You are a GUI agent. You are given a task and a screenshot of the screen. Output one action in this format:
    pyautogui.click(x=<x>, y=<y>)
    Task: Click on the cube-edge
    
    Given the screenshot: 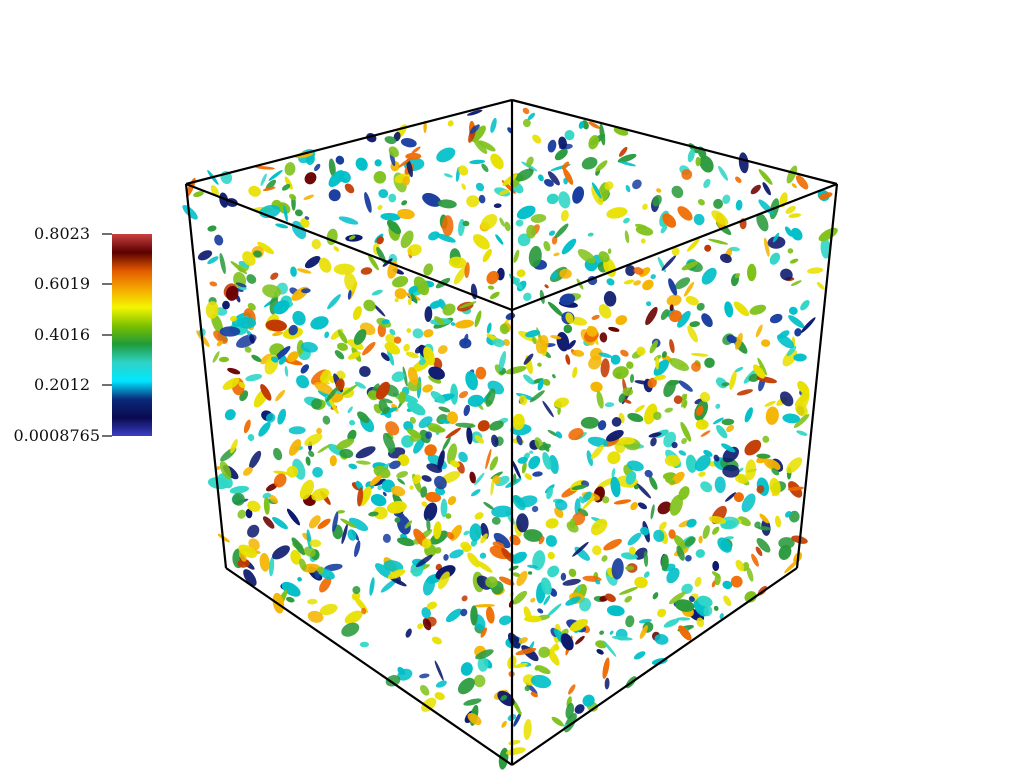 What is the action you would take?
    pyautogui.click(x=674, y=247)
    